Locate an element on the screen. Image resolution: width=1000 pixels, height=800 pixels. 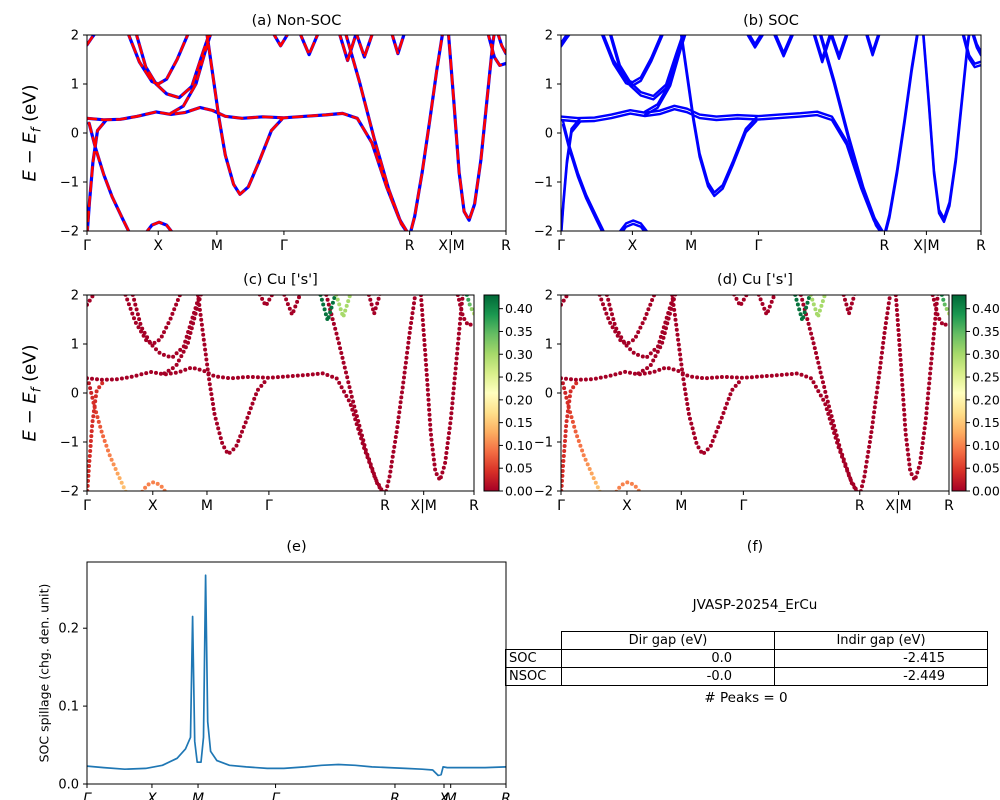
panel-f-title: (f) is located at coordinates (755, 547).